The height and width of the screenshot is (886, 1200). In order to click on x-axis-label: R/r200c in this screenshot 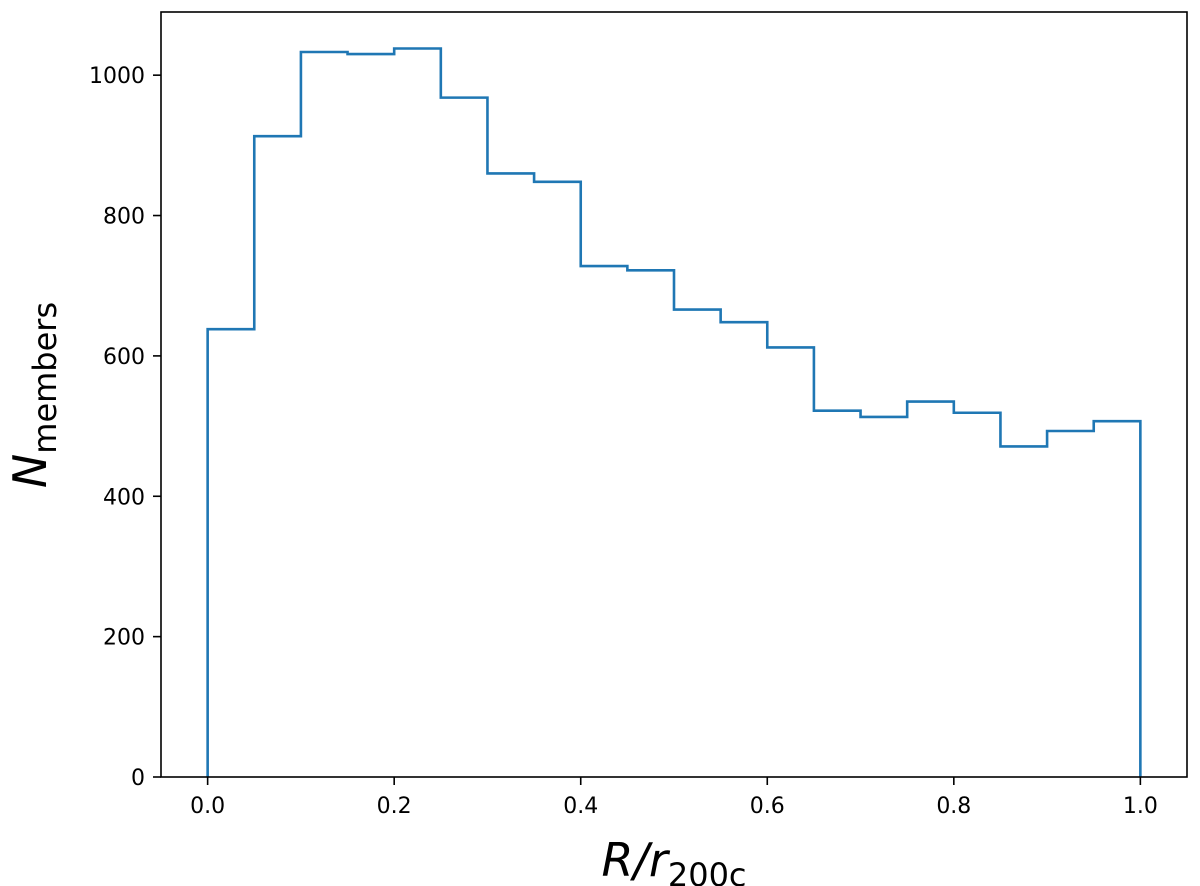, I will do `click(673, 859)`.